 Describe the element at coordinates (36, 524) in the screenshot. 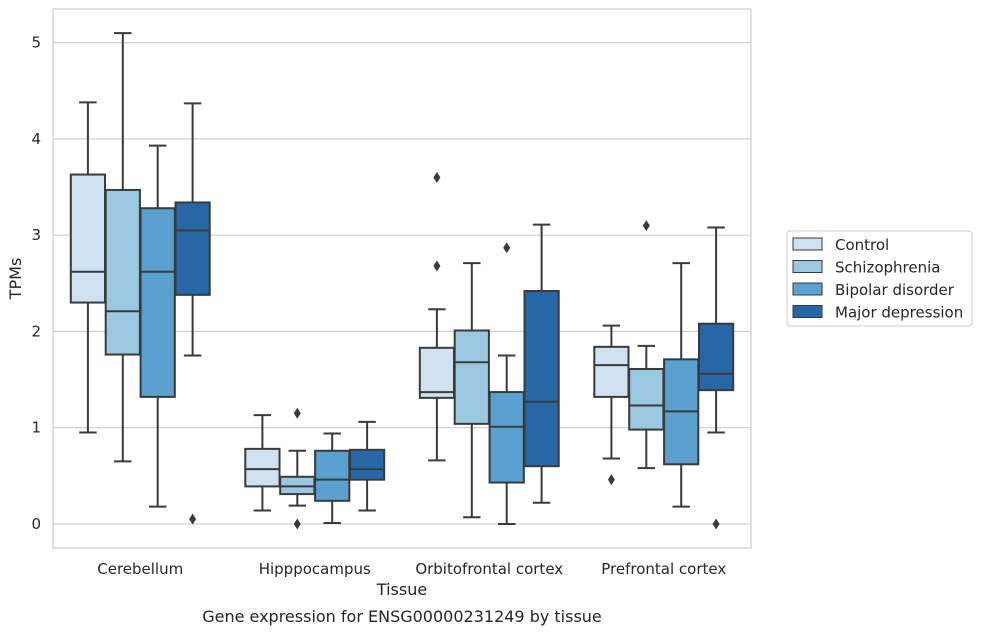

I see `y-tick-label: 0` at that location.